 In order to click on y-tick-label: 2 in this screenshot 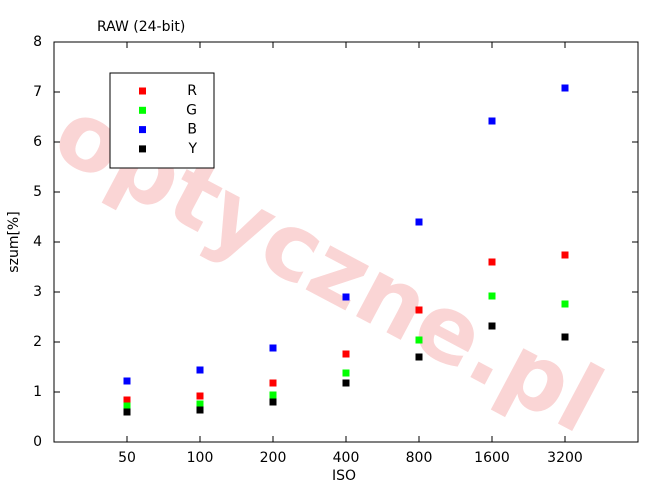, I will do `click(37, 342)`.